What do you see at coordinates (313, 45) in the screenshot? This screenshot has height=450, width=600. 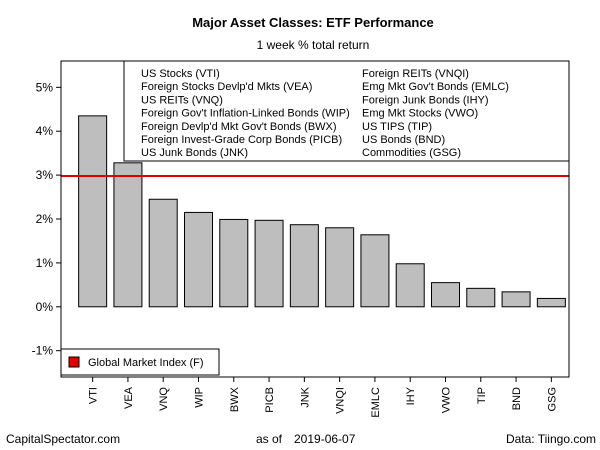 I see `chart-subtitle: 1 week % total return` at bounding box center [313, 45].